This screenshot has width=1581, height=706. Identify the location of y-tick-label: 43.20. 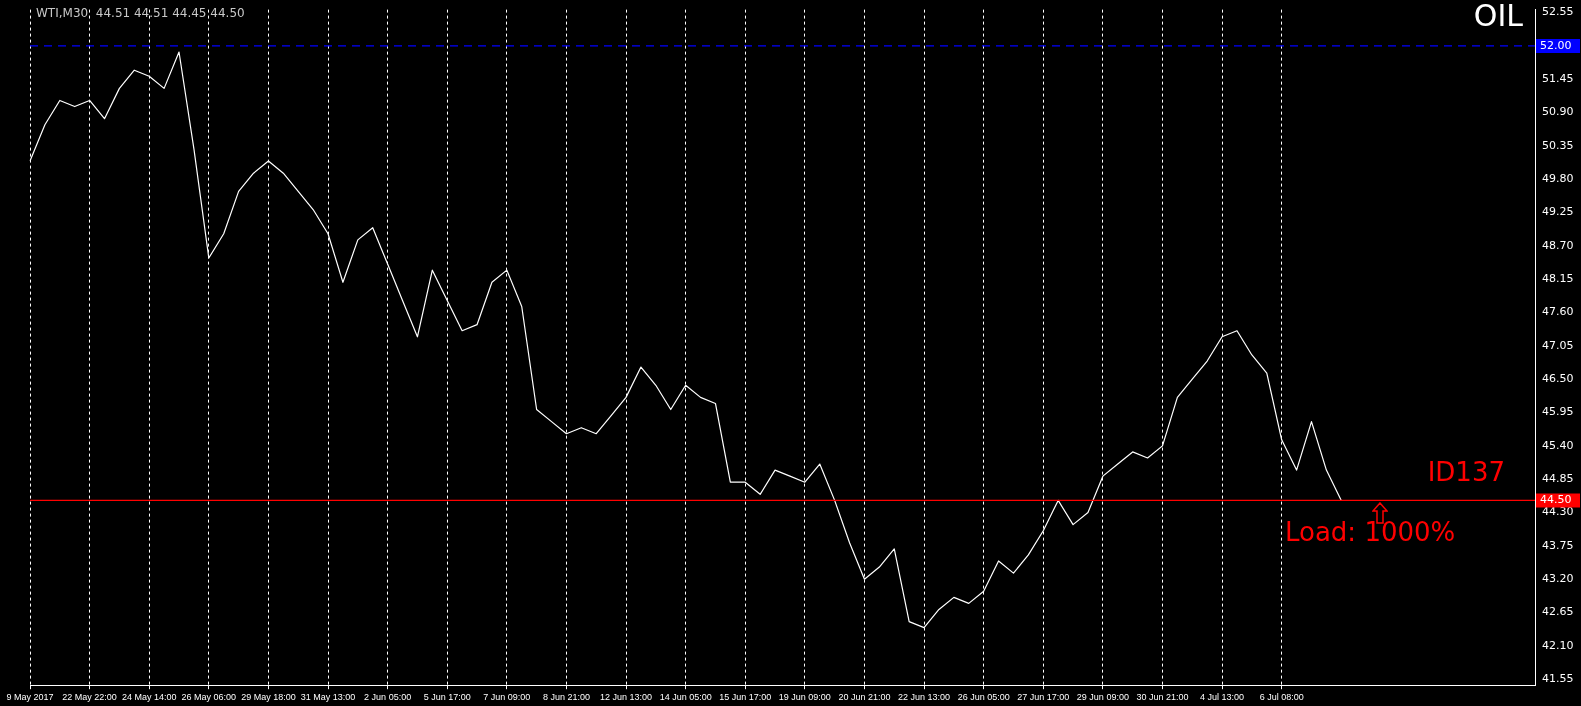
(1558, 579).